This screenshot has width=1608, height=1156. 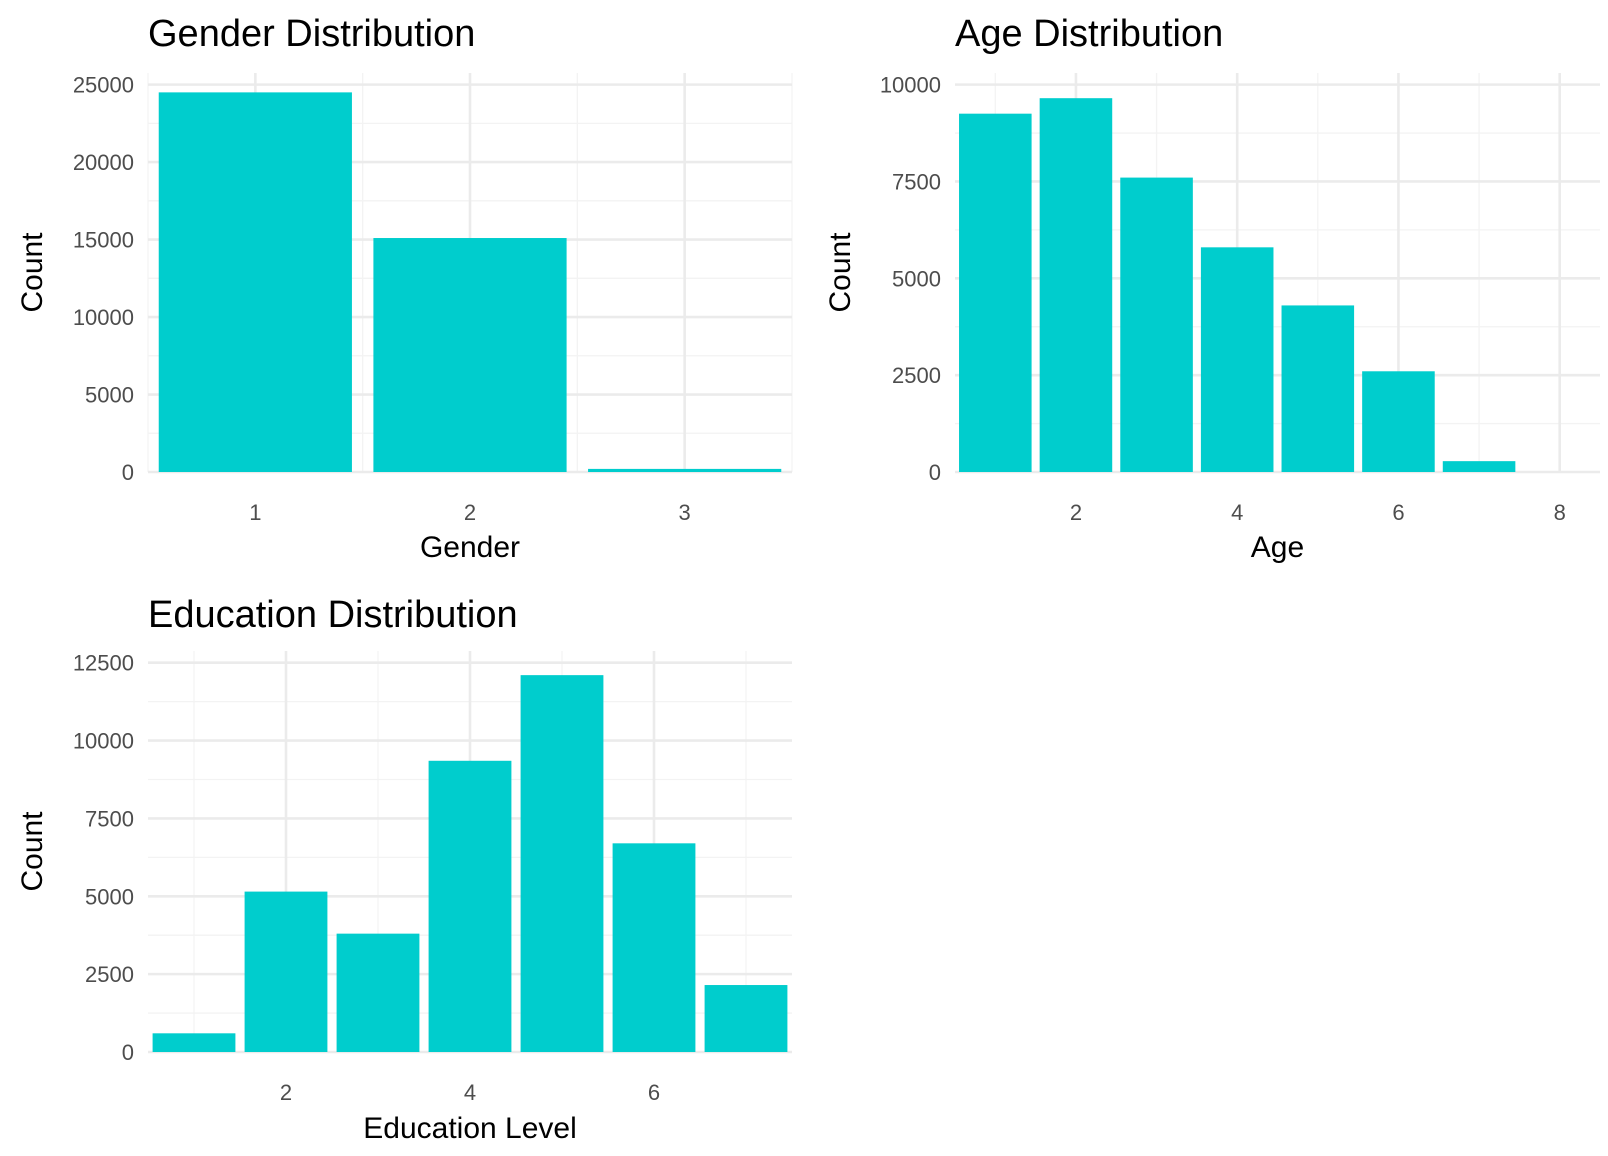 What do you see at coordinates (103, 85) in the screenshot?
I see `y-tick-label: 25000` at bounding box center [103, 85].